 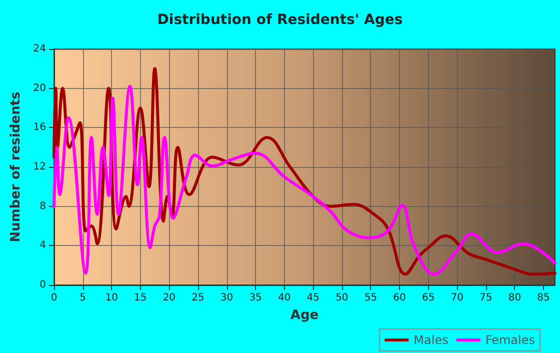 I want to click on x-axis-title: Age, so click(x=304, y=315).